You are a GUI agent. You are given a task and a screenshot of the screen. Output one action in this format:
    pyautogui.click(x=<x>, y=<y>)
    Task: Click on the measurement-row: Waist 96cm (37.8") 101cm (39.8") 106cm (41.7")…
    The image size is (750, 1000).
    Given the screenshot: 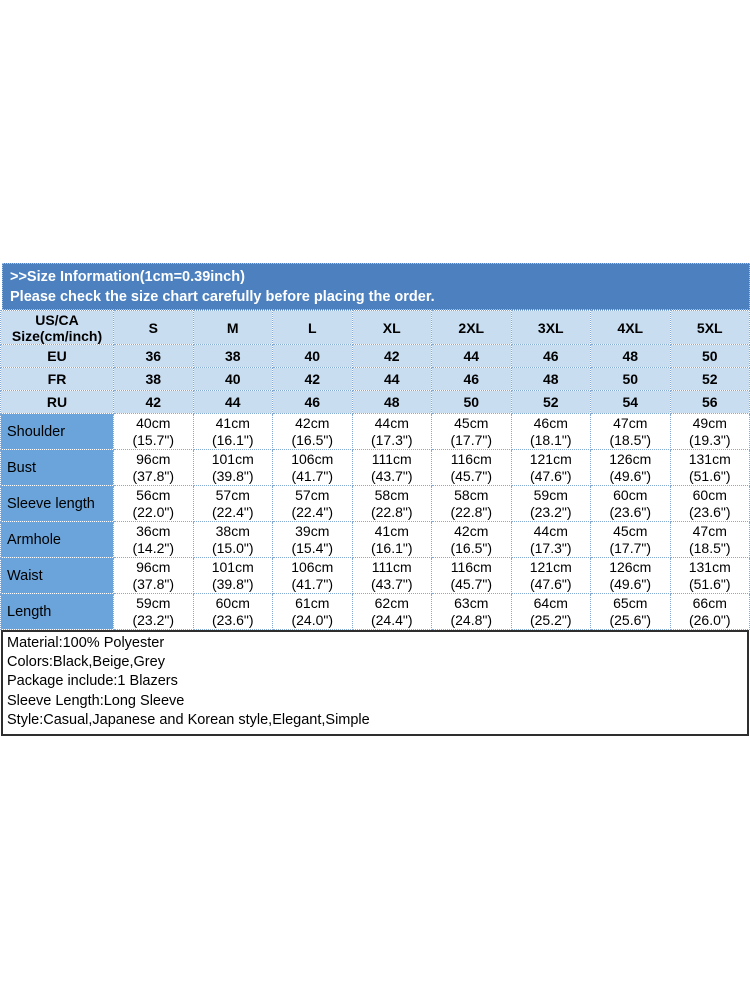 What is the action you would take?
    pyautogui.click(x=375, y=575)
    